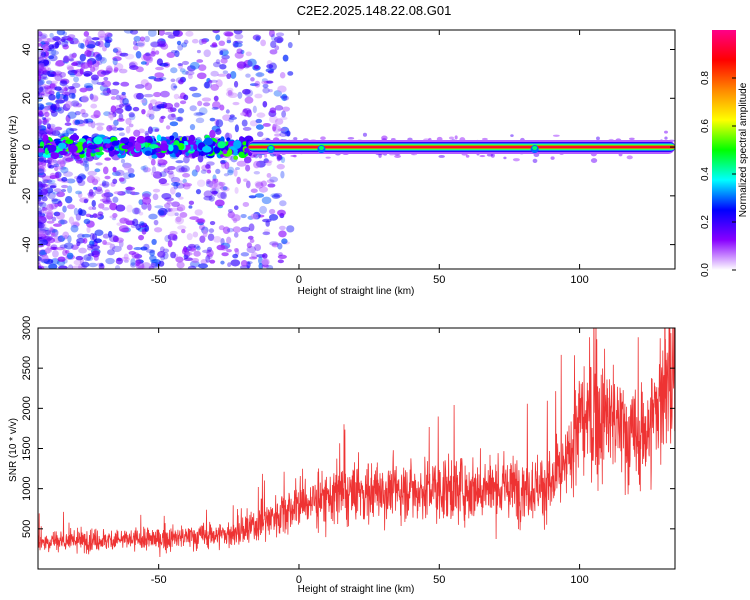 This screenshot has height=600, width=750. Describe the element at coordinates (27, 448) in the screenshot. I see `snr-y-tick-label: 1500` at that location.